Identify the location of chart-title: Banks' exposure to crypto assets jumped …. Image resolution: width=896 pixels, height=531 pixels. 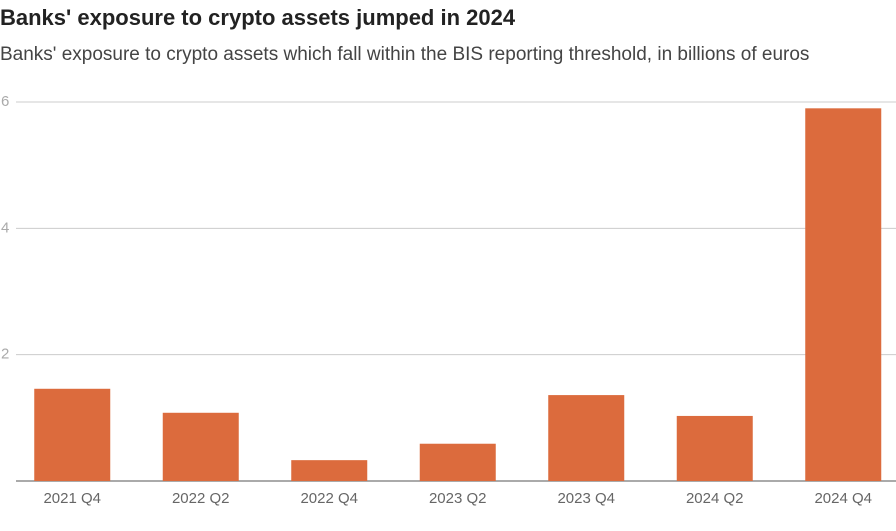
(258, 17).